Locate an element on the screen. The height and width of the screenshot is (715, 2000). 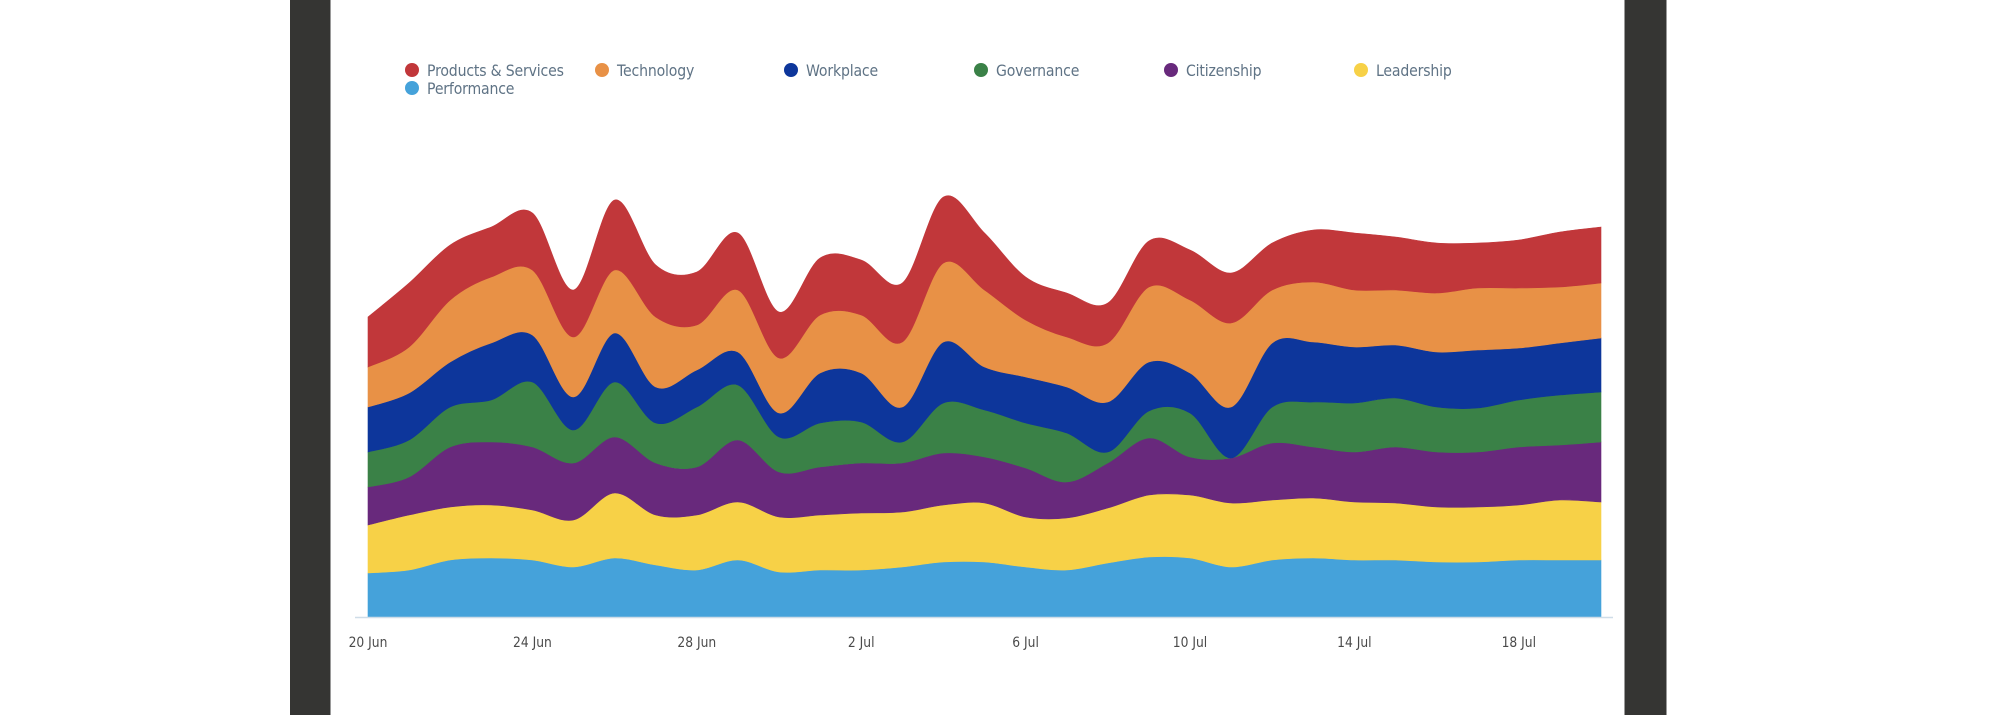
legend-item-leadership: Leadership is located at coordinates (1408, 70).